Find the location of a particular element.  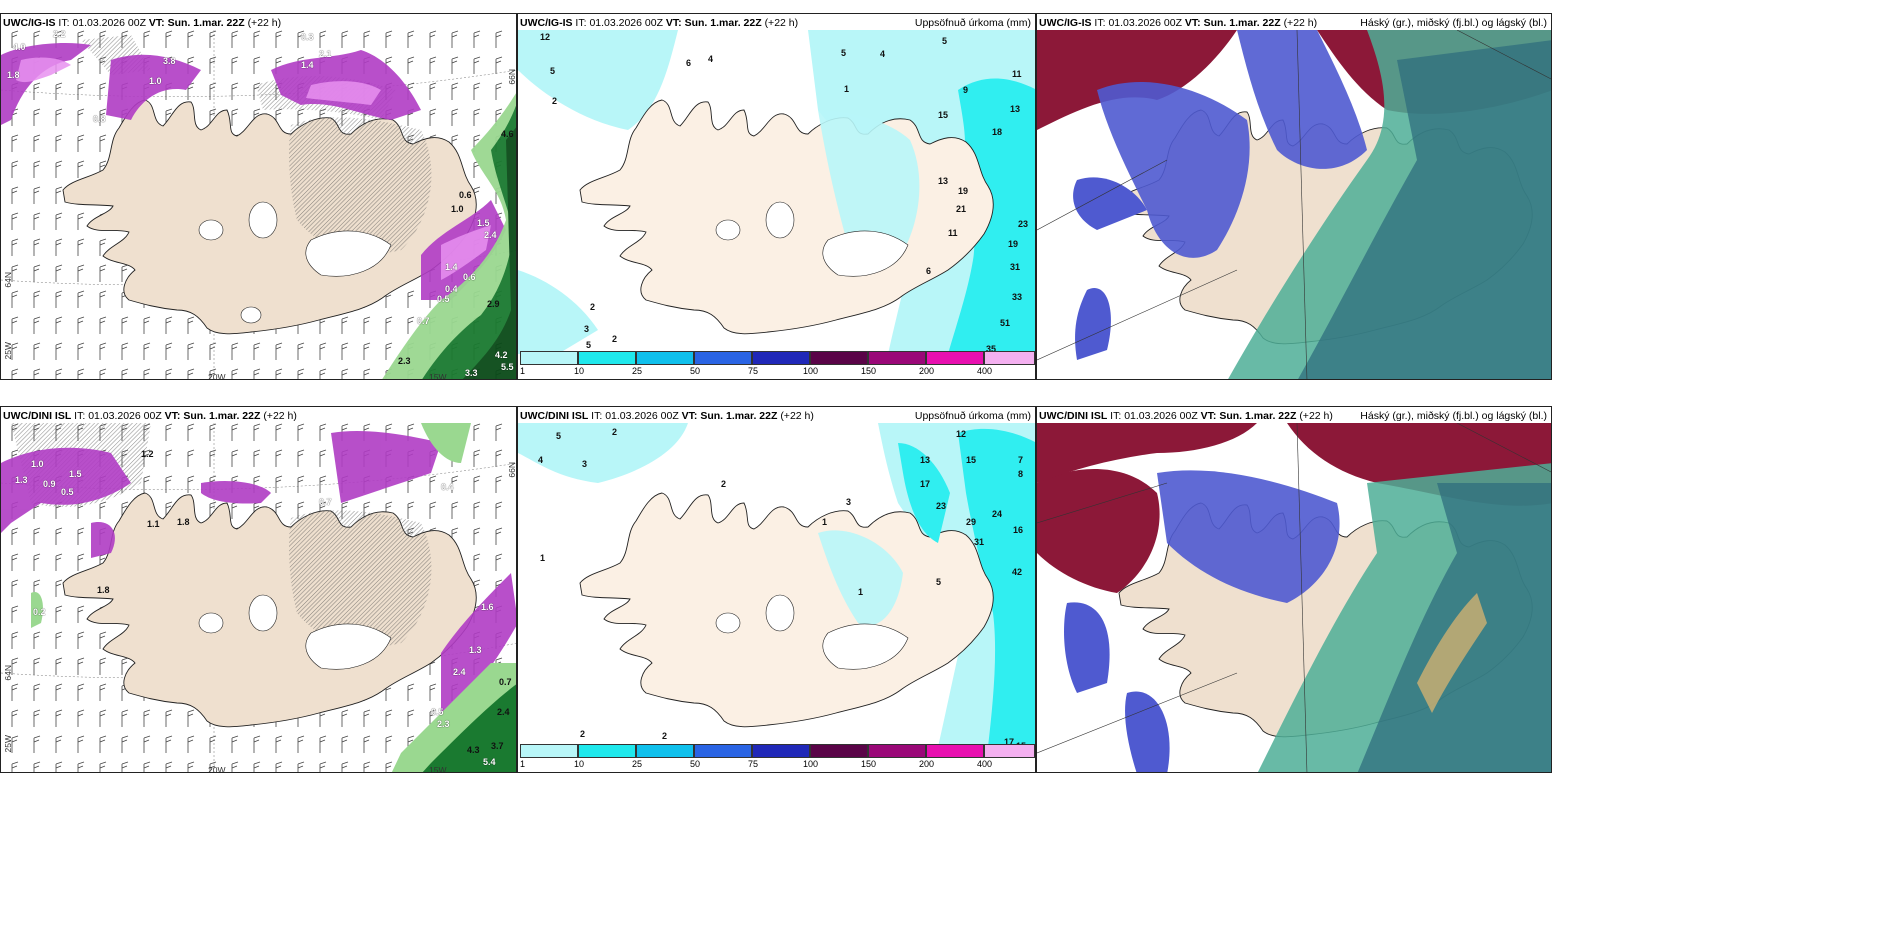

axis-label: 66N is located at coordinates (512, 77).